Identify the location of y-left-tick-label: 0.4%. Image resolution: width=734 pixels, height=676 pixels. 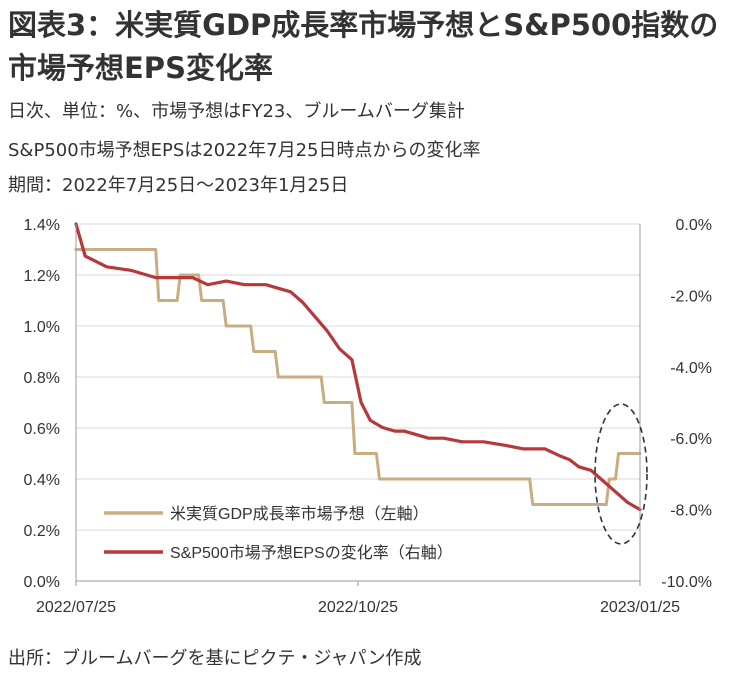
(42, 480).